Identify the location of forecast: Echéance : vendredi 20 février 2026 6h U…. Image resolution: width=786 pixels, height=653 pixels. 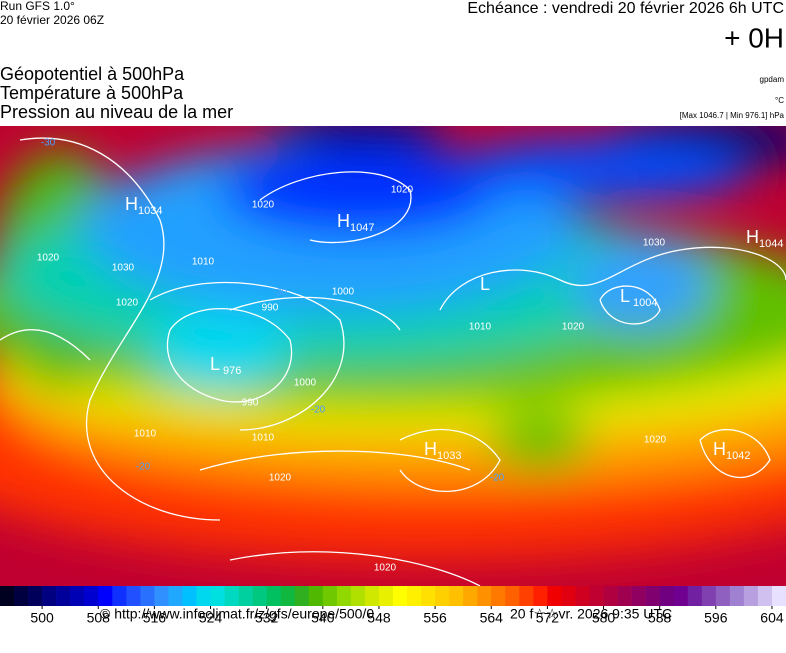
(625, 8).